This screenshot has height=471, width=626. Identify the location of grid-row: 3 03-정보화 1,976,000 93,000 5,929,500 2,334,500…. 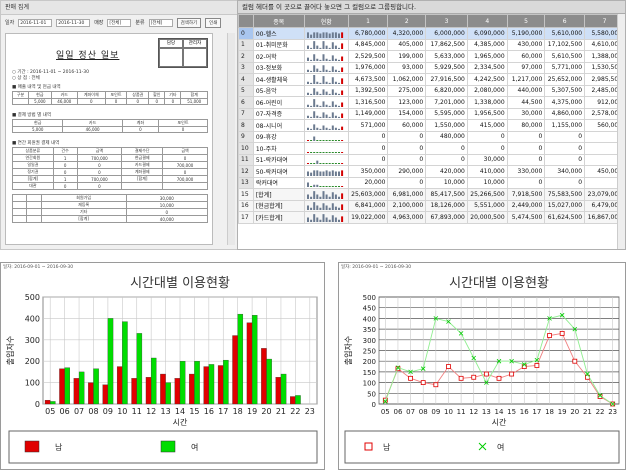
(431, 67).